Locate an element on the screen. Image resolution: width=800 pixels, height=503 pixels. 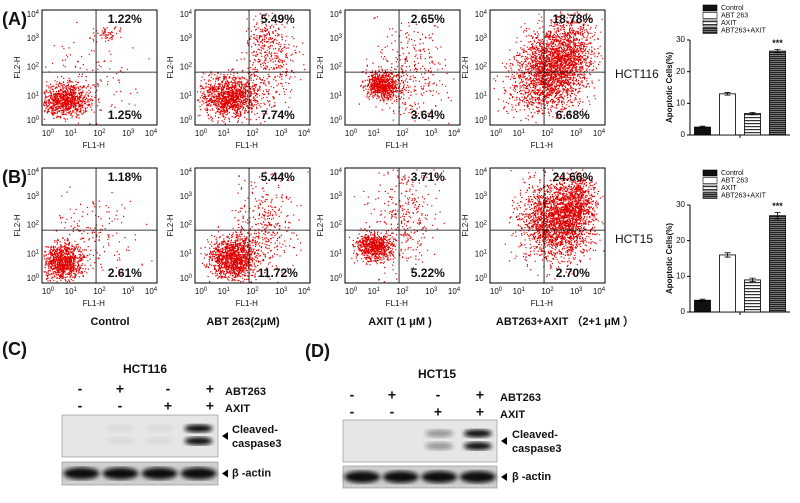
quadrant-percent: 3.64% is located at coordinates (428, 115).